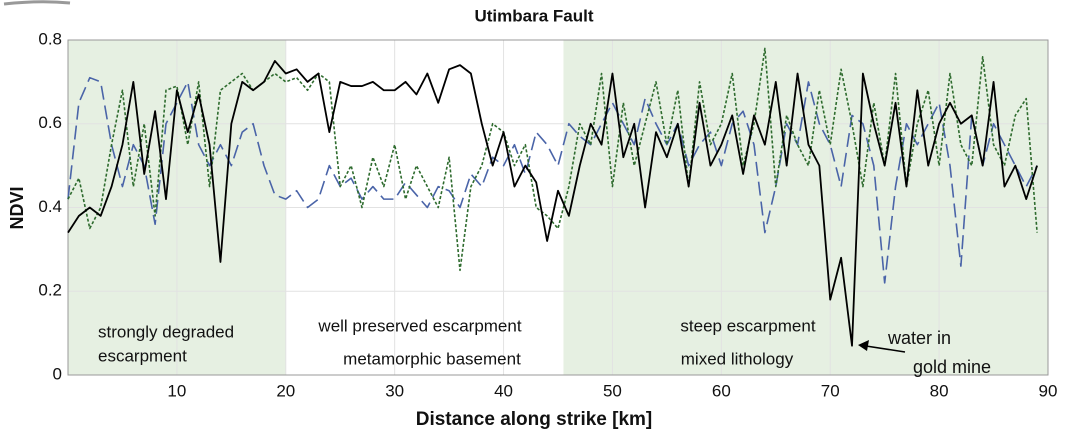 The image size is (1069, 441). What do you see at coordinates (885, 349) in the screenshot?
I see `arrow-line` at bounding box center [885, 349].